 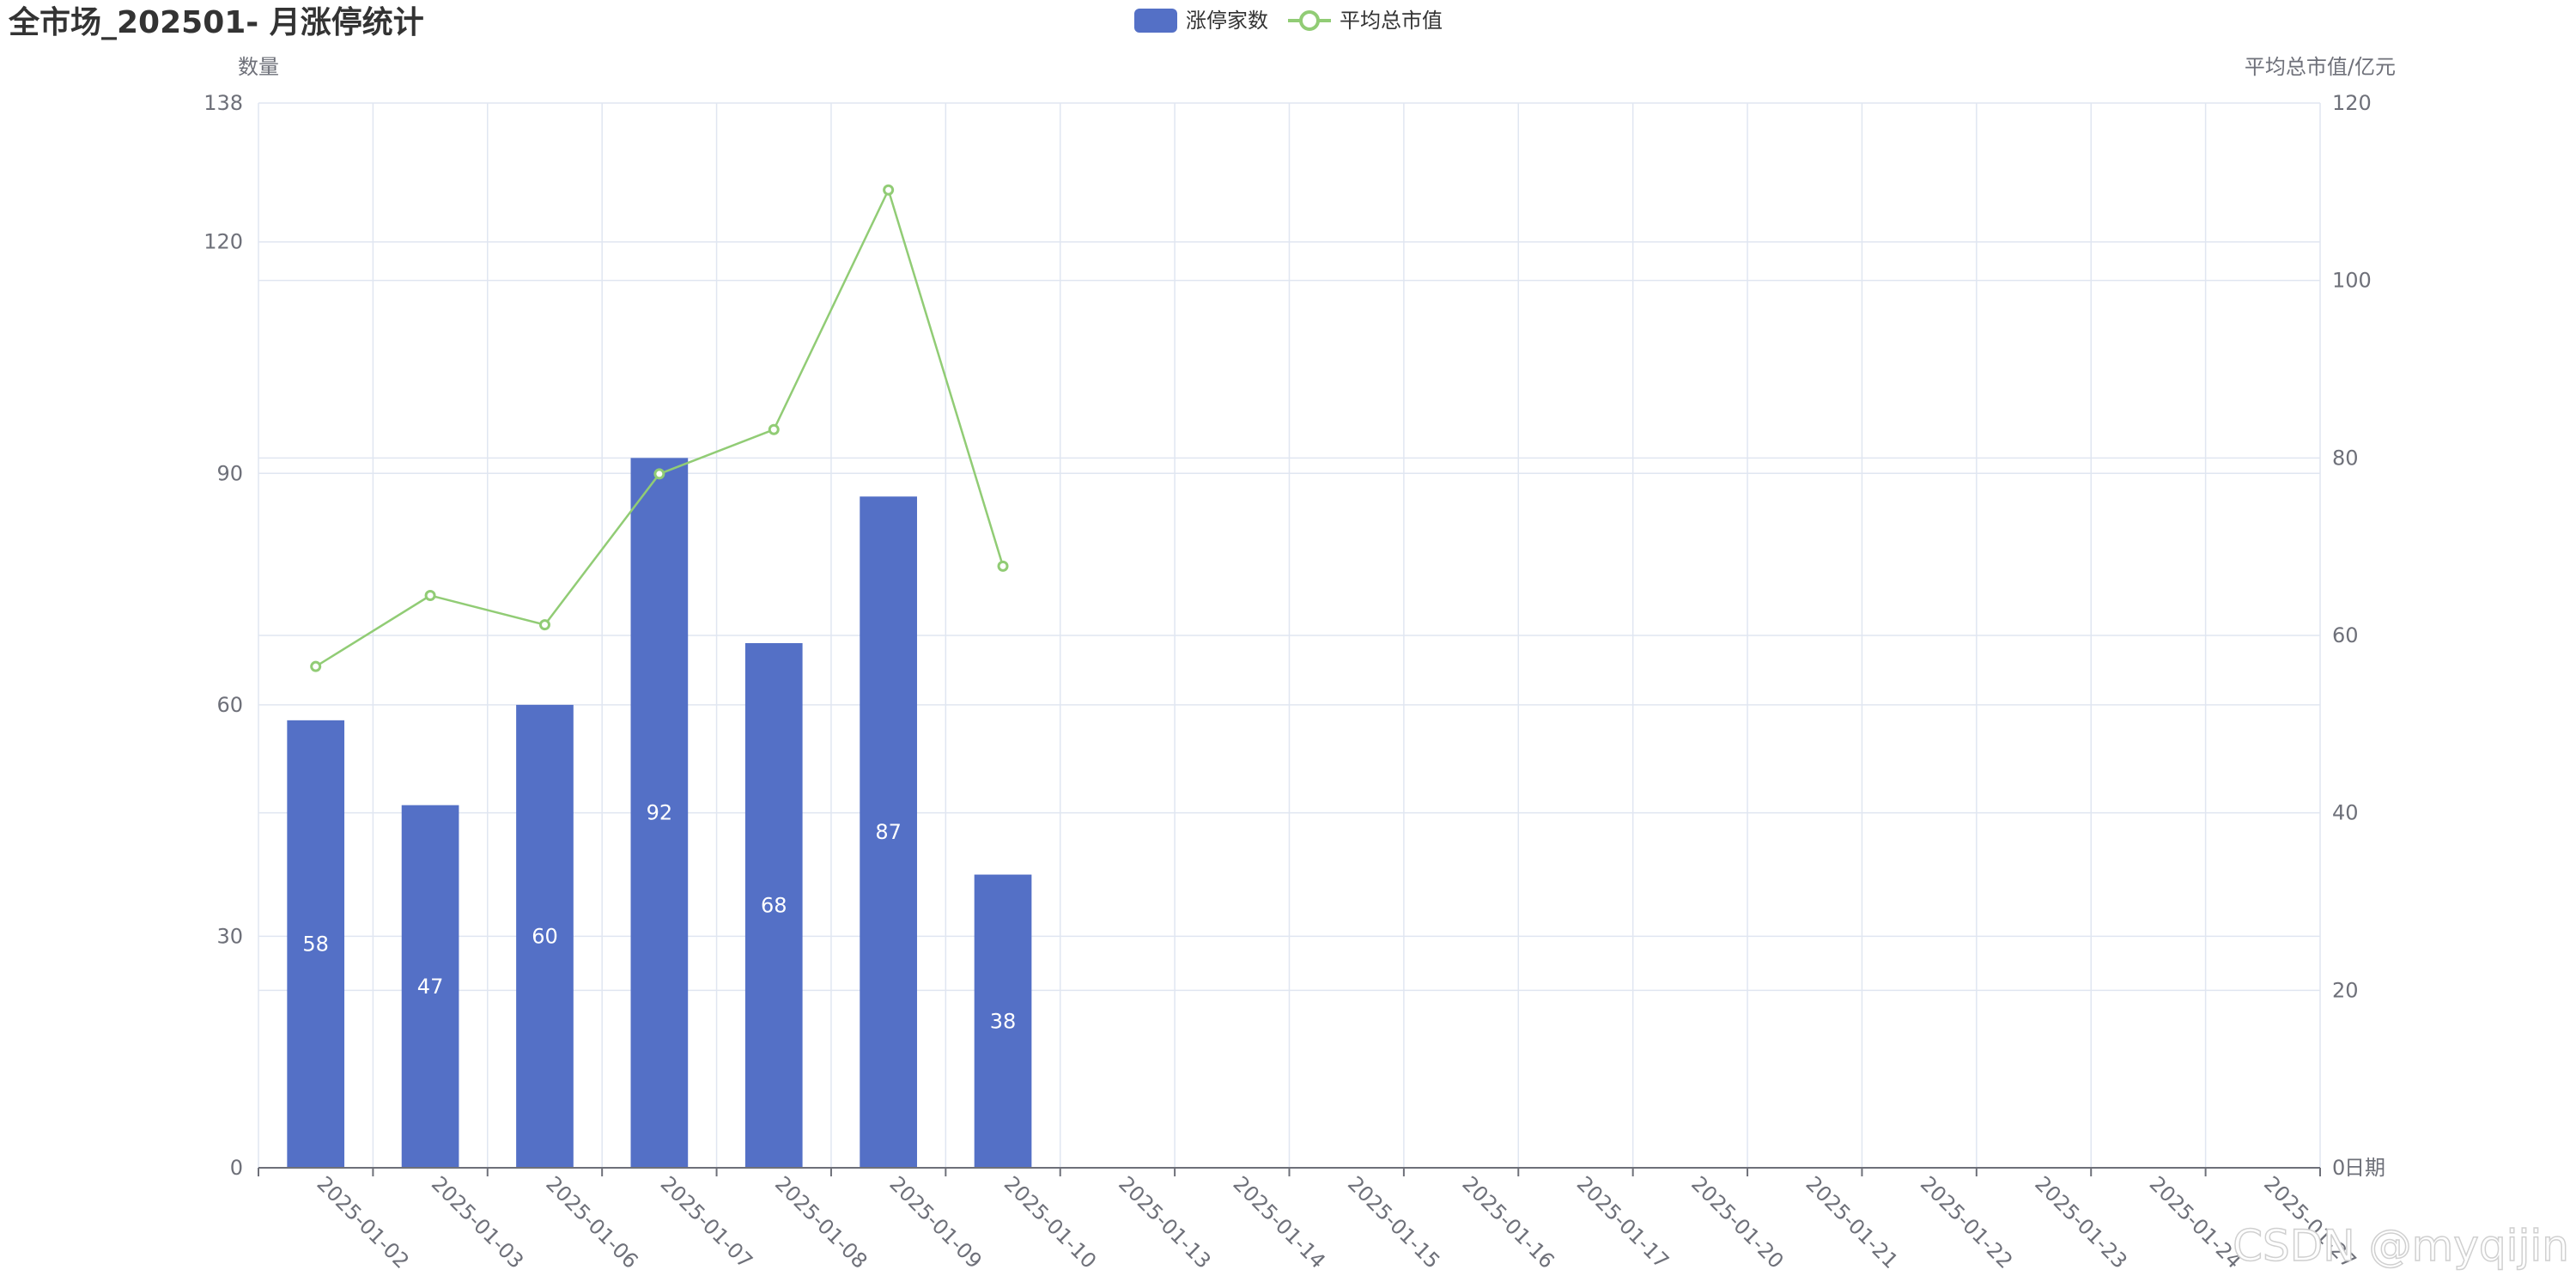 I want to click on x-axis-tick-label: 2025-01-09, so click(x=935, y=1222).